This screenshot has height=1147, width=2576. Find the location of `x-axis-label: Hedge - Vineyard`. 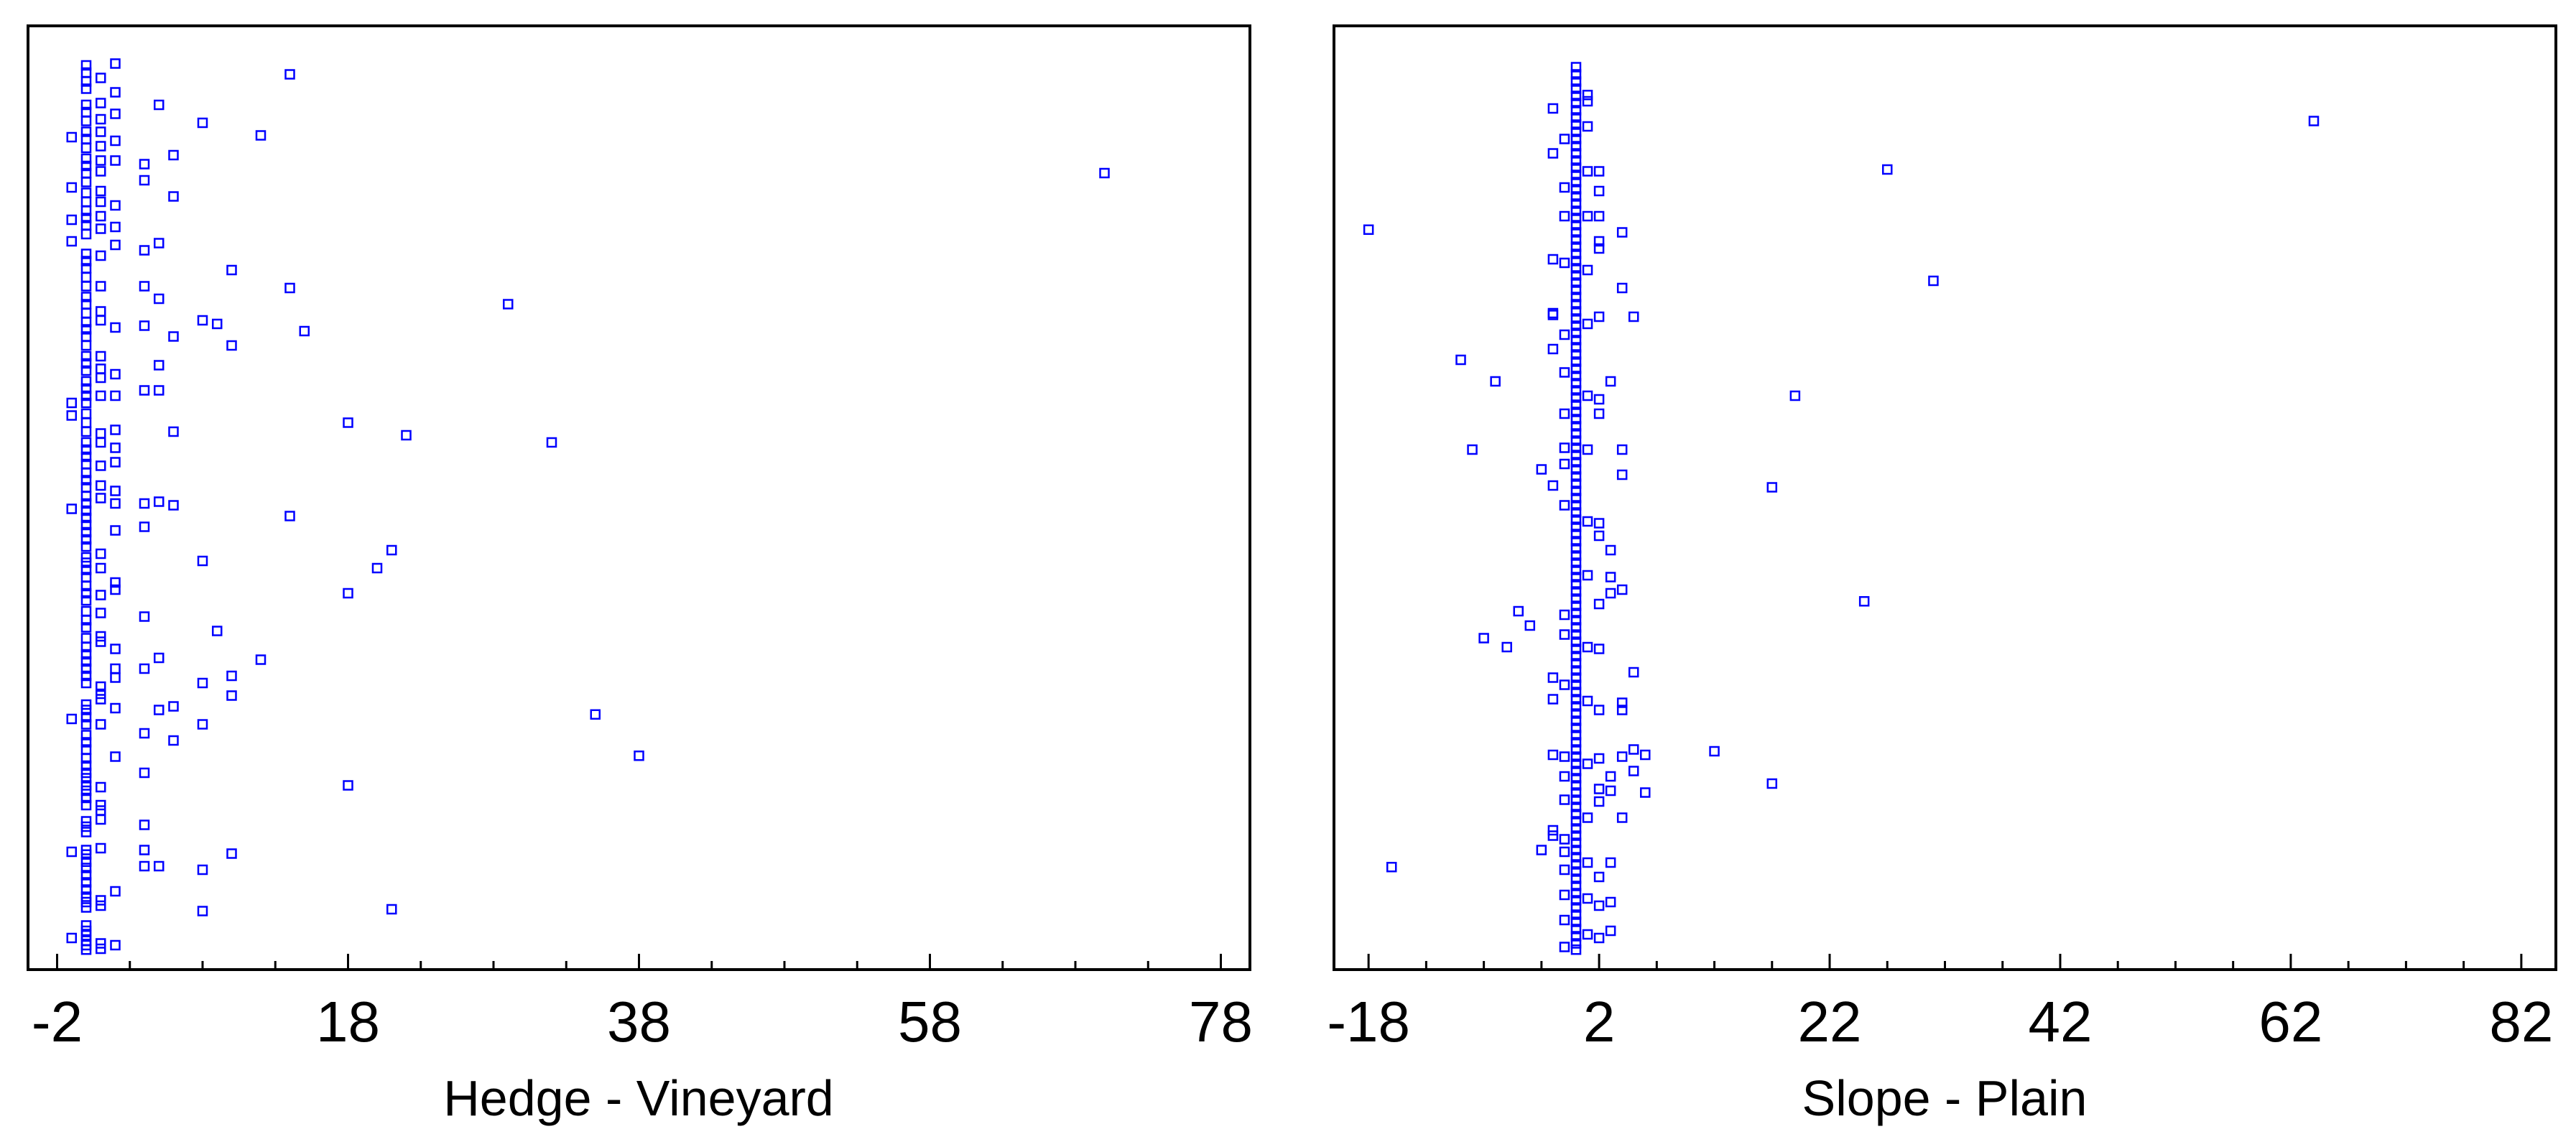

x-axis-label: Hedge - Vineyard is located at coordinates (638, 1098).